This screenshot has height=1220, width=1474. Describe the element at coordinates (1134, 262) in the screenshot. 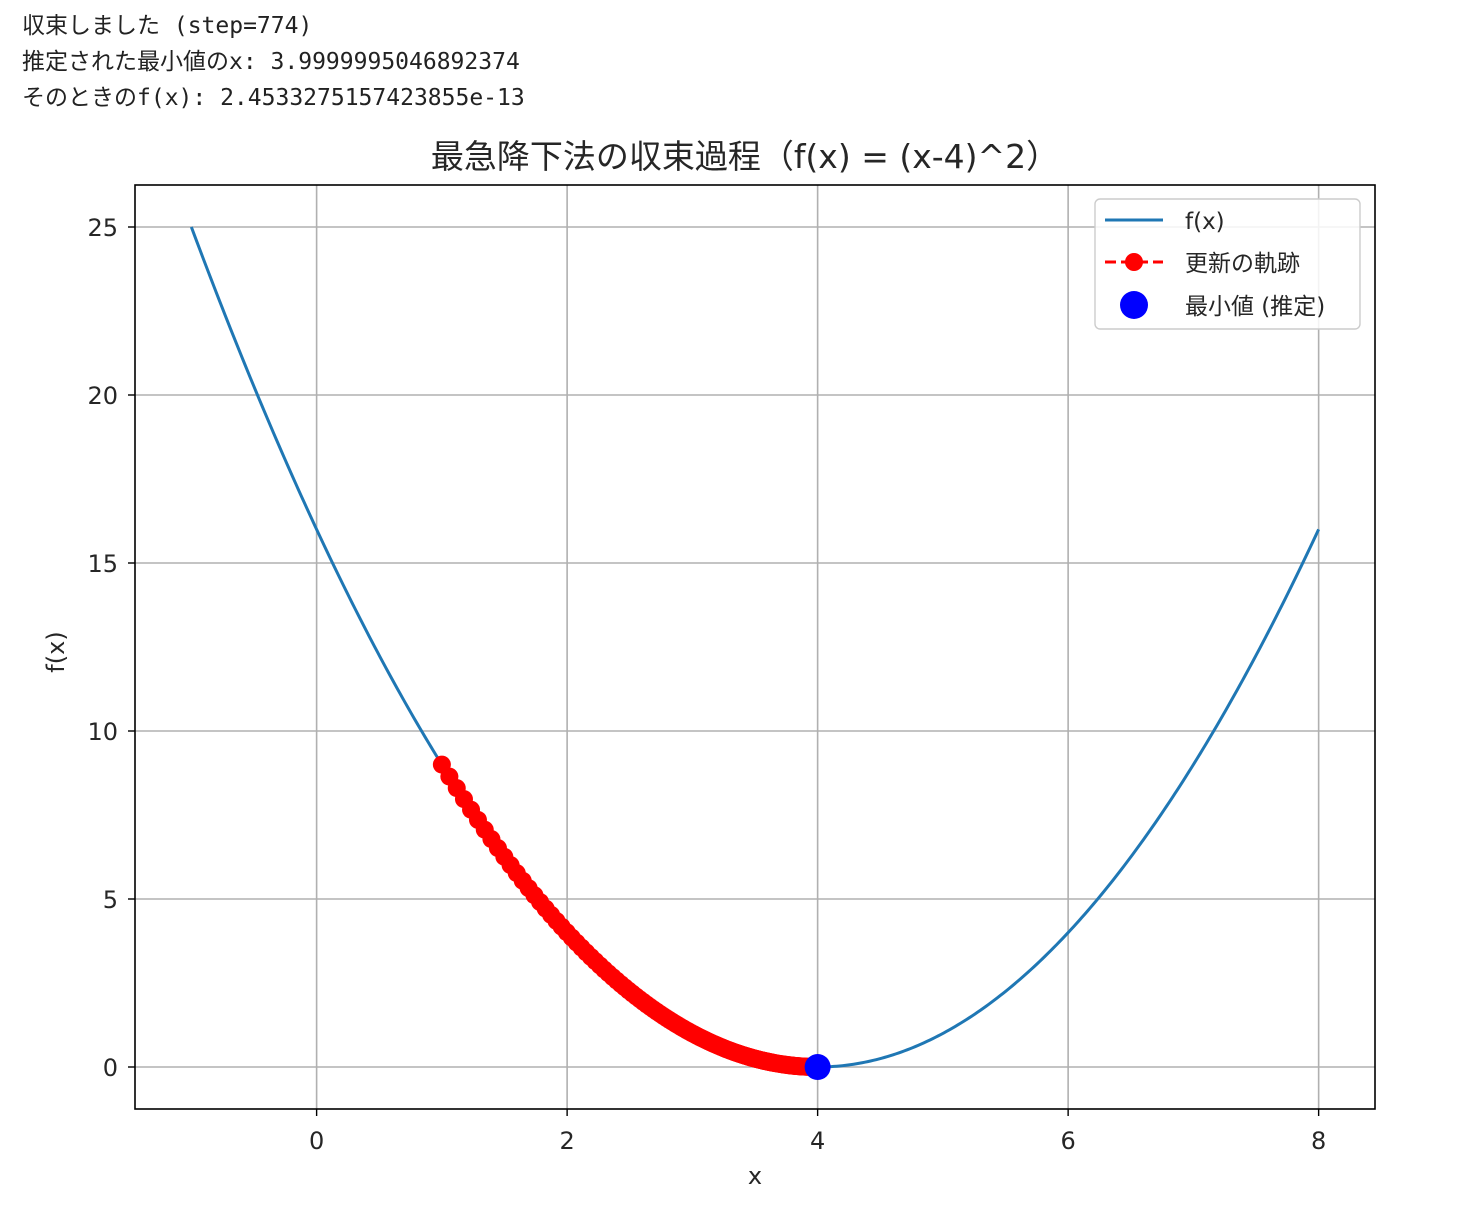

I see `legend-marker-trajectory` at that location.